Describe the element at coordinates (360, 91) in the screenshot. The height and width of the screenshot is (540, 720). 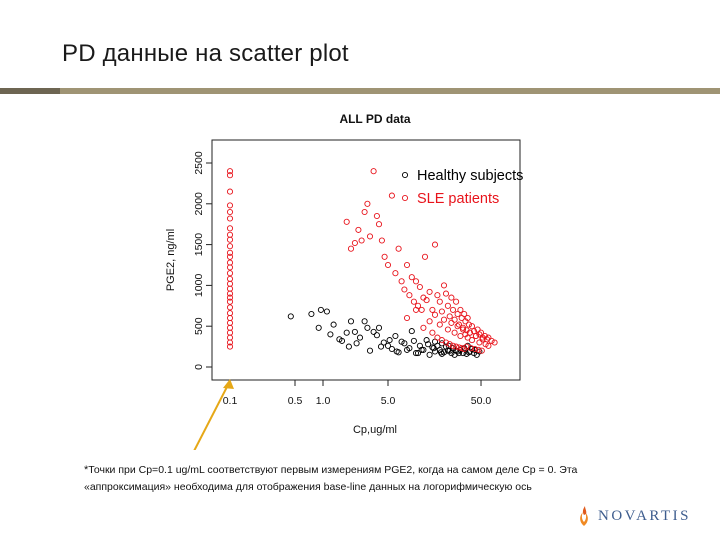
I see `title-divider` at that location.